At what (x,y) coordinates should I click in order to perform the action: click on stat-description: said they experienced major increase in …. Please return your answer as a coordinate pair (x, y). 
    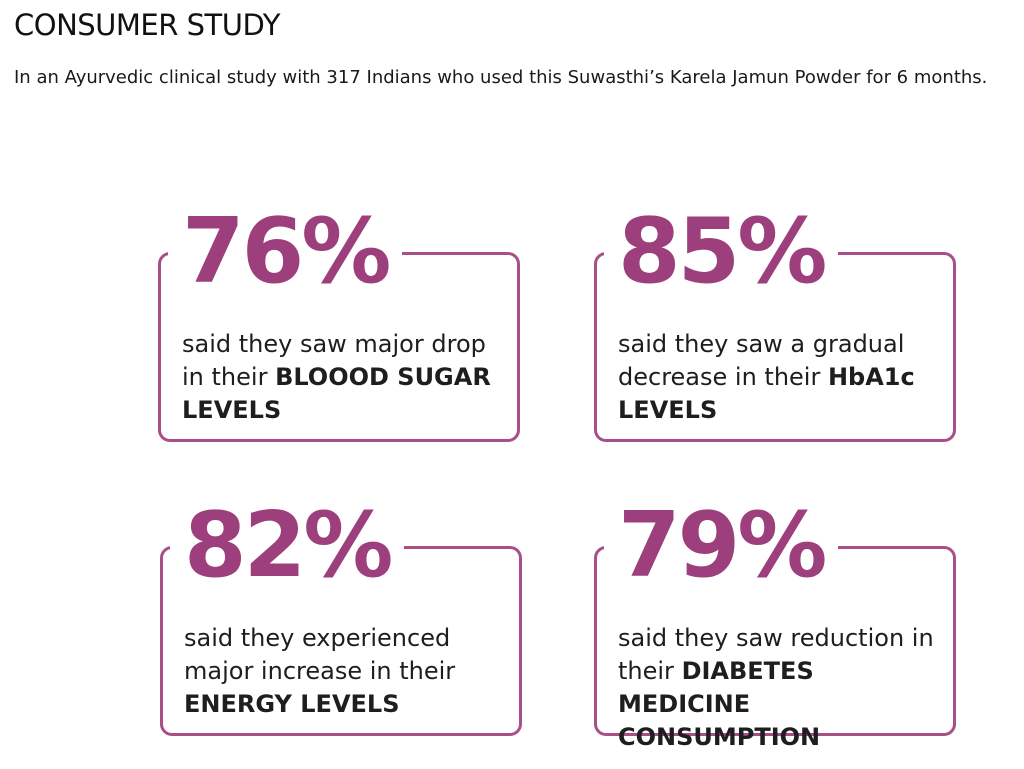
    Looking at the image, I should click on (349, 671).